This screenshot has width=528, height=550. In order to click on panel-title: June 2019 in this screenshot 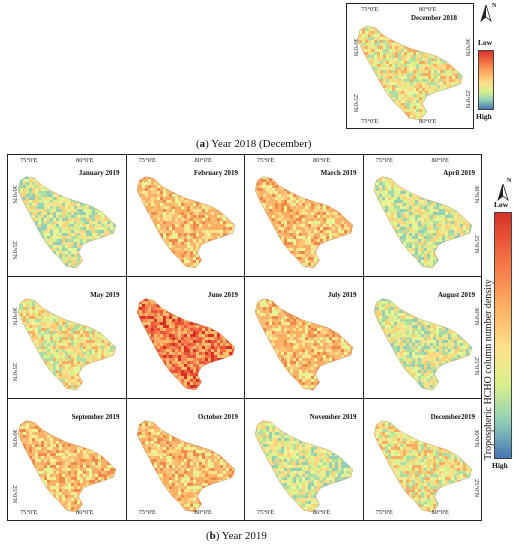, I will do `click(223, 295)`.